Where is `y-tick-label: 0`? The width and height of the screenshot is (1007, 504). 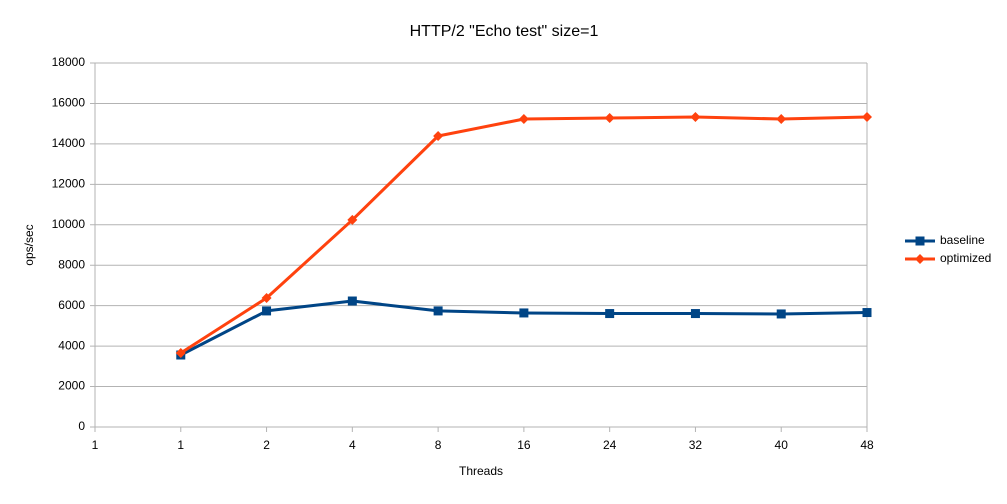
y-tick-label: 0 is located at coordinates (81, 426).